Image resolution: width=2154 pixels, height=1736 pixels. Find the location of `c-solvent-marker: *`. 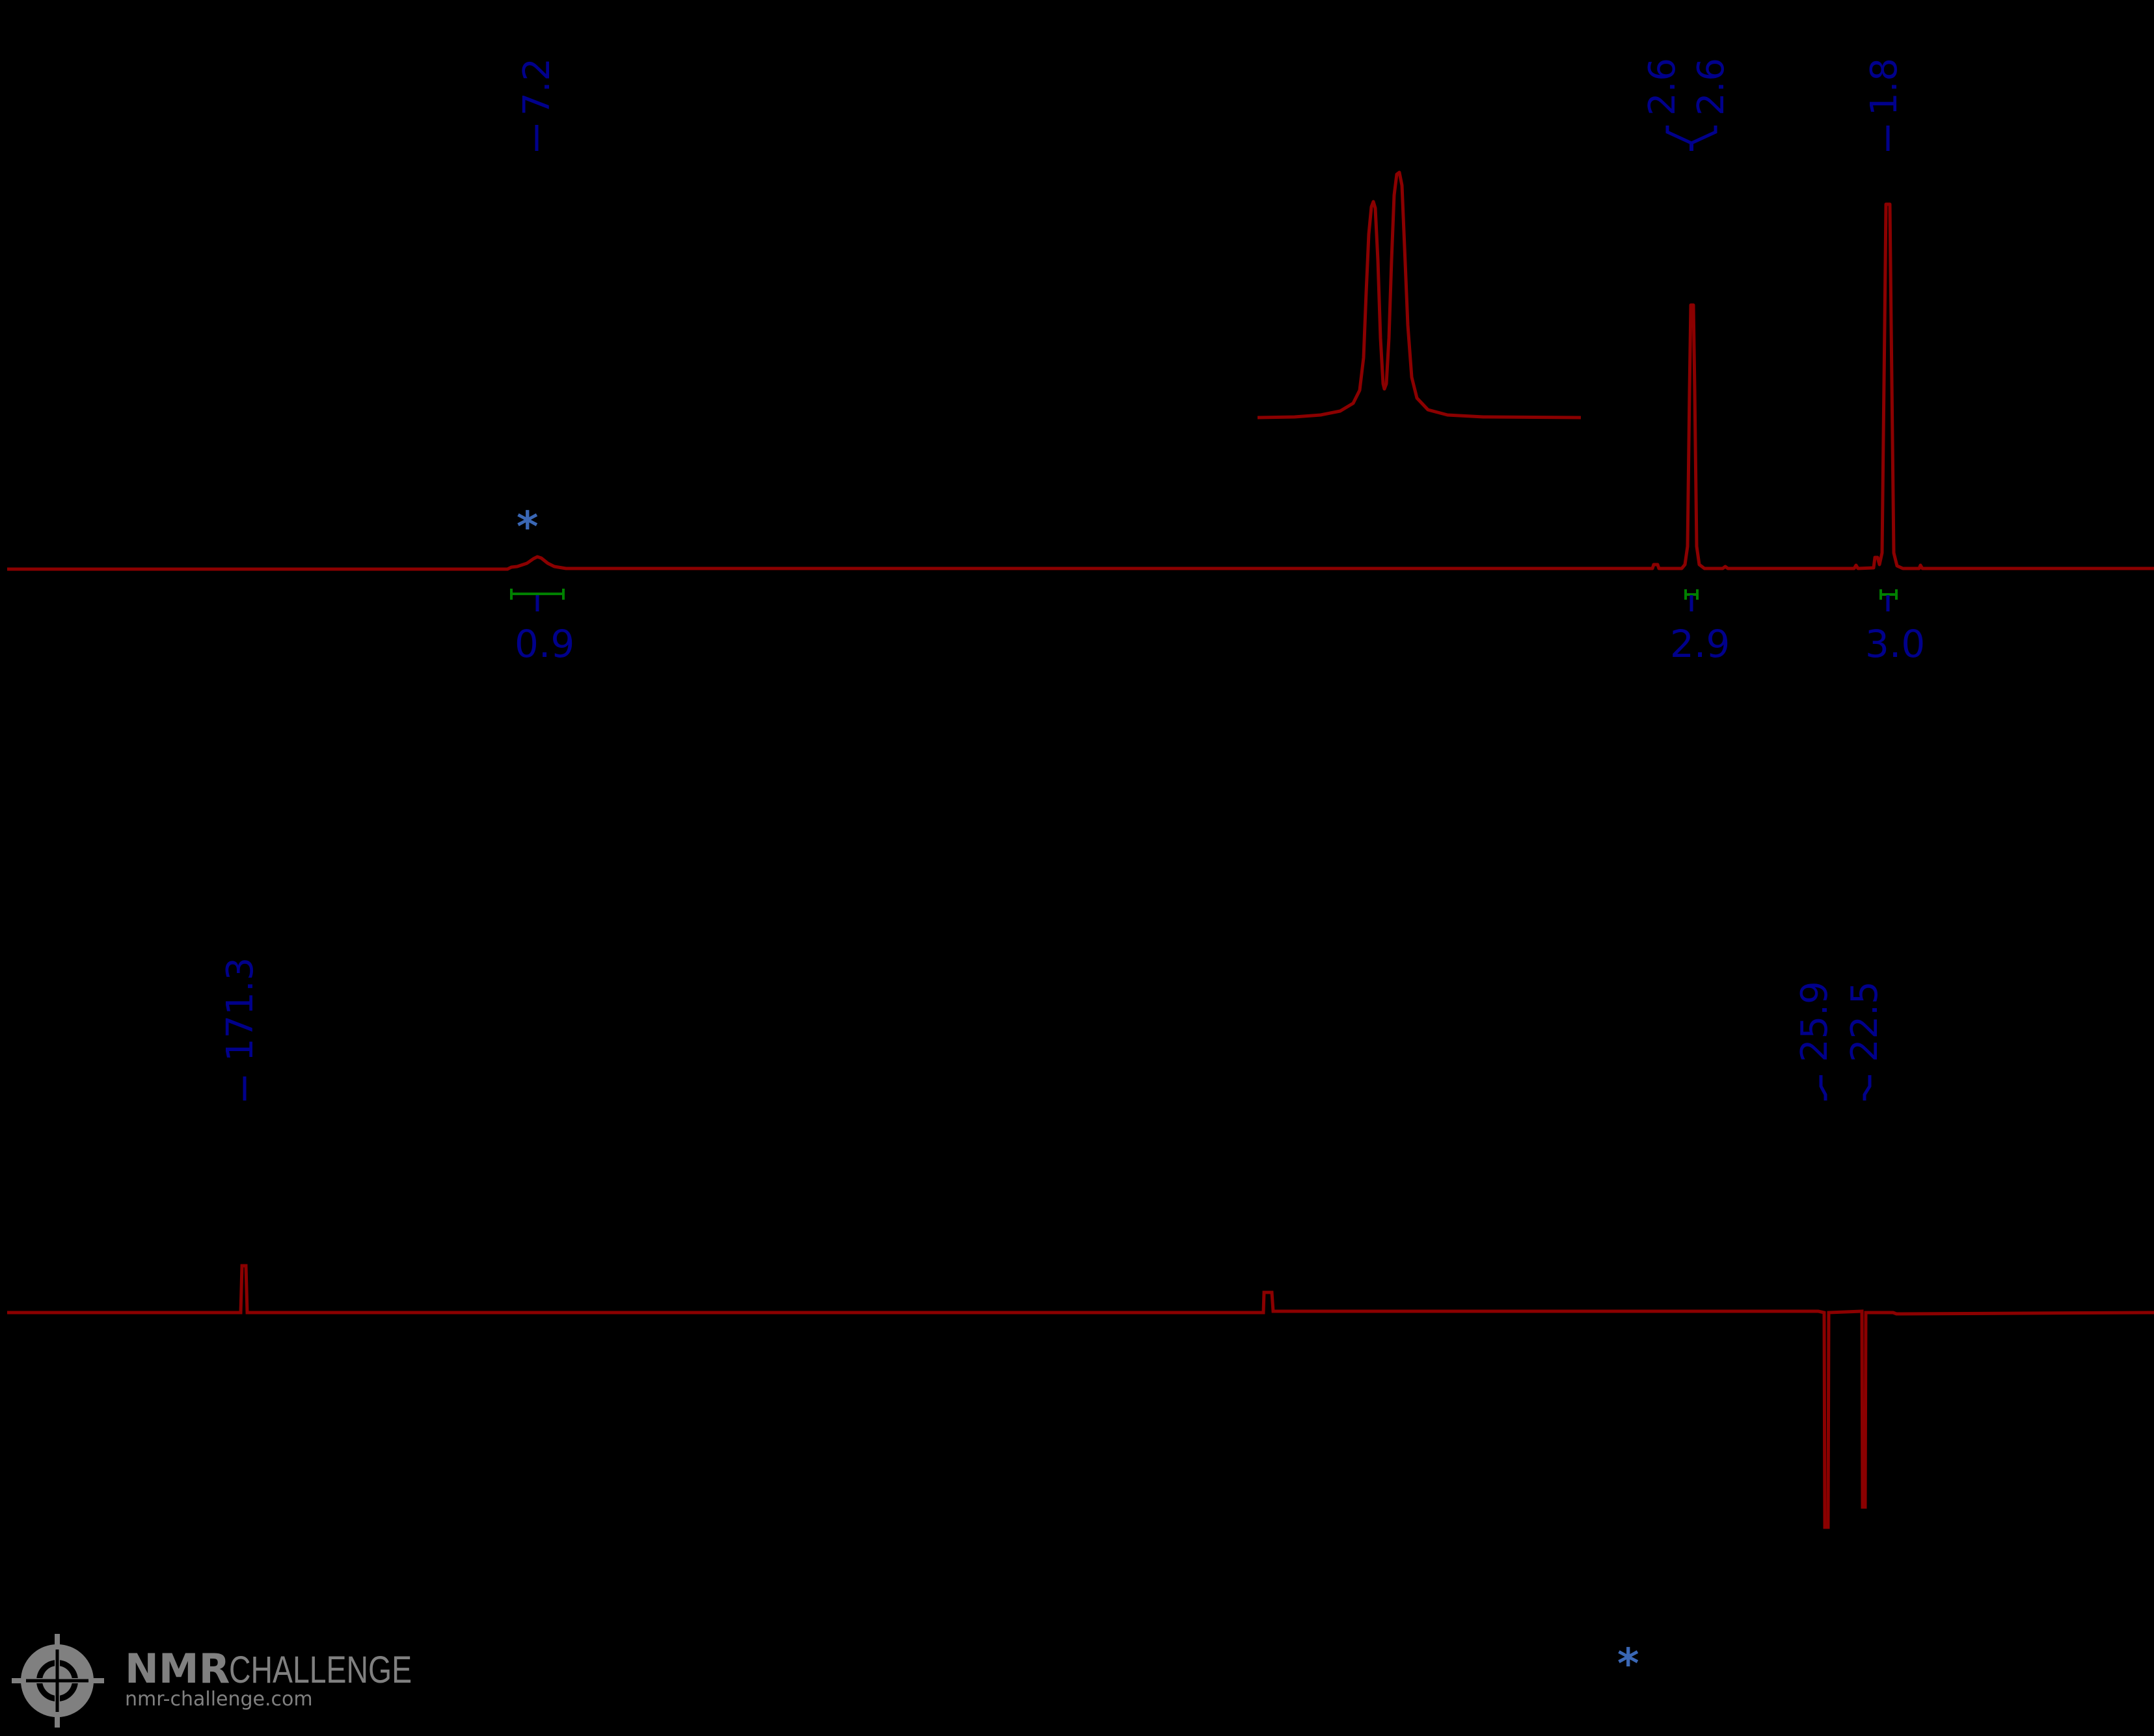

c-solvent-marker: * is located at coordinates (1628, 1664).